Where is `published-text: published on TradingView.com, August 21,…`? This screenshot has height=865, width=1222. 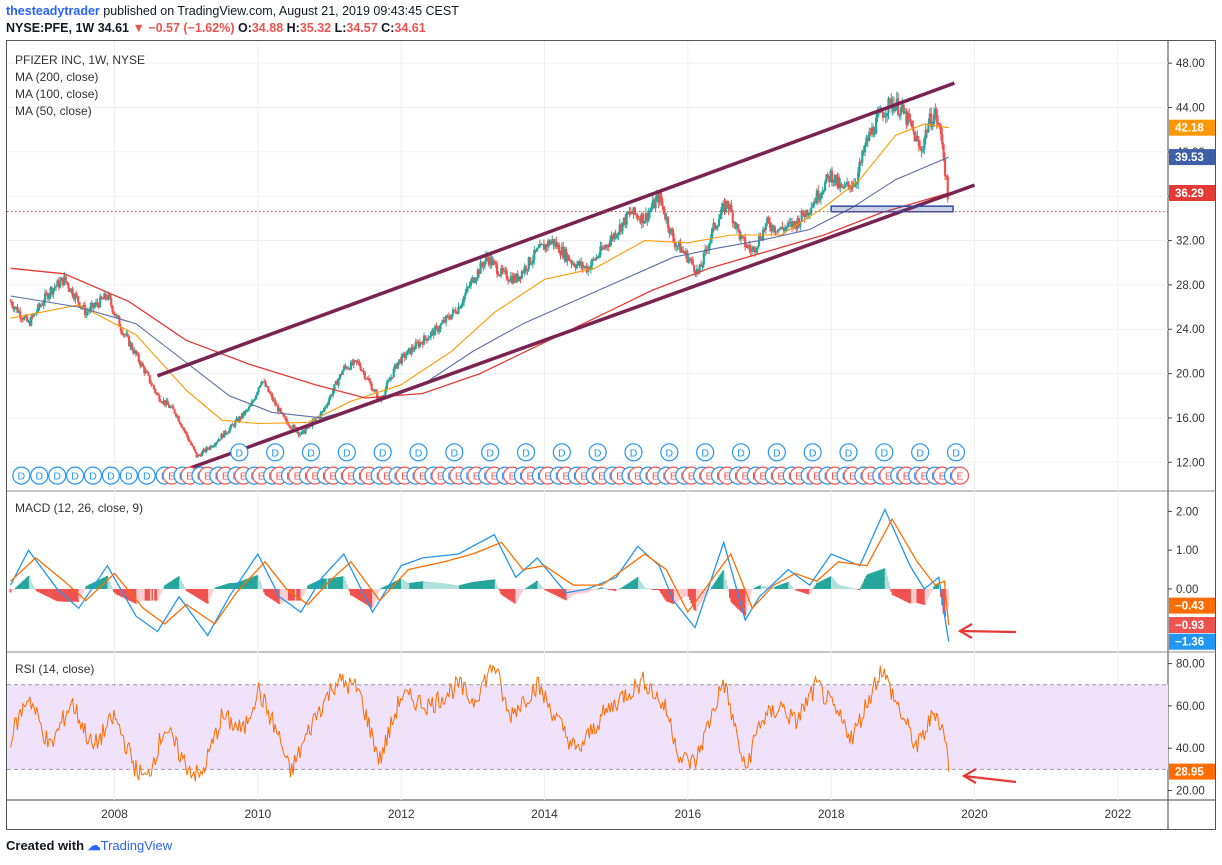 published-text: published on TradingView.com, August 21,… is located at coordinates (281, 11).